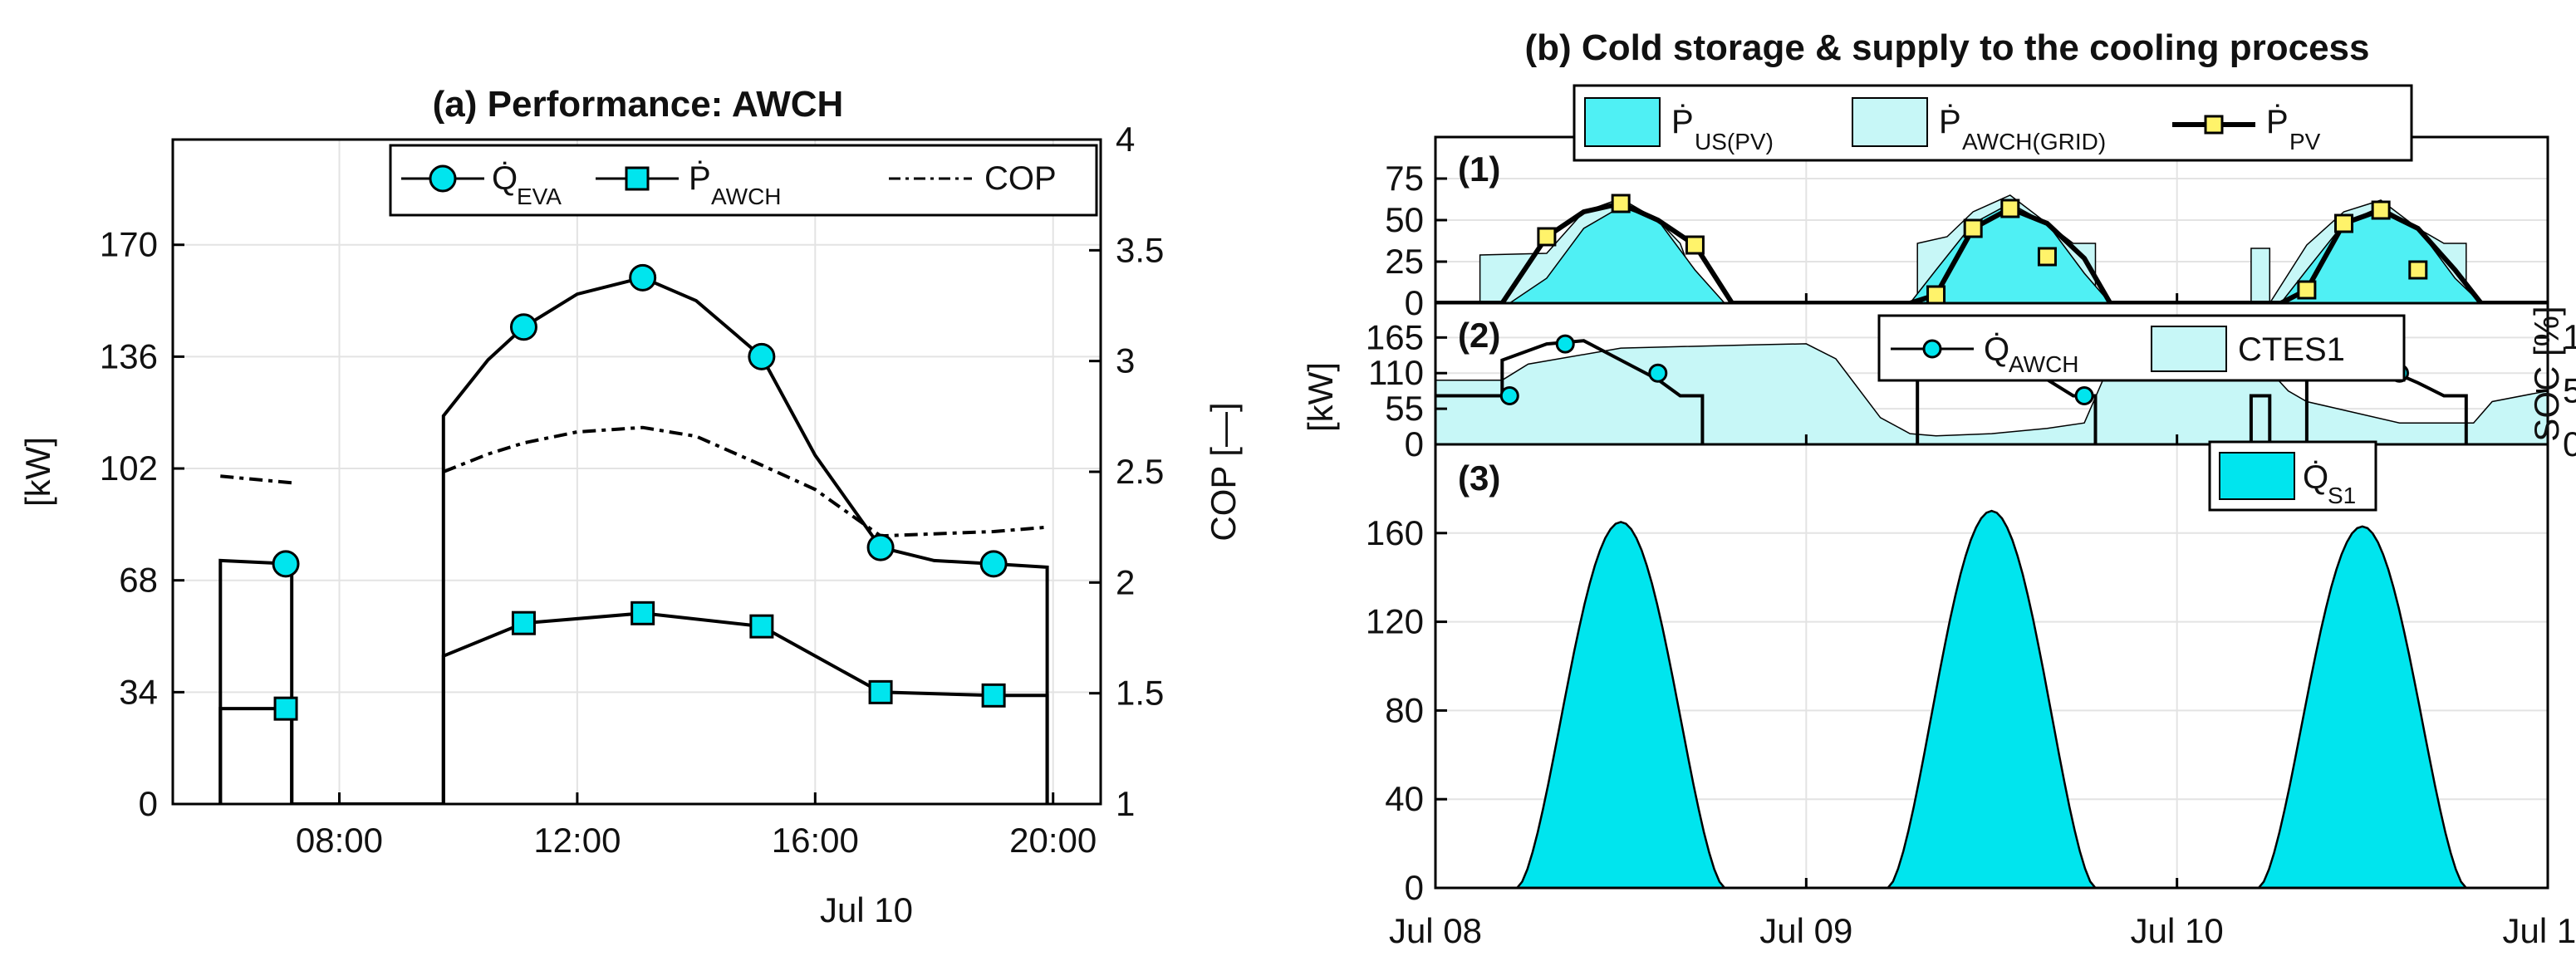 The height and width of the screenshot is (961, 2576). What do you see at coordinates (1479, 335) in the screenshot?
I see `subplot-2-label: (2)` at bounding box center [1479, 335].